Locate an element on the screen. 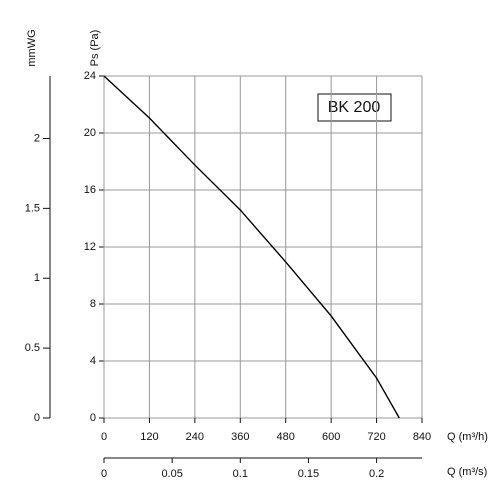 This screenshot has height=500, width=500. y2-tick-label: 1.5 is located at coordinates (32, 208).